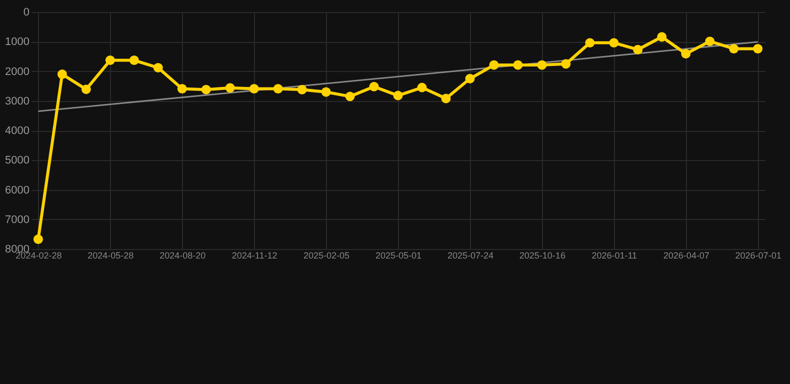 The image size is (790, 384). What do you see at coordinates (542, 255) in the screenshot?
I see `x-tick-label: 2025-10-16` at bounding box center [542, 255].